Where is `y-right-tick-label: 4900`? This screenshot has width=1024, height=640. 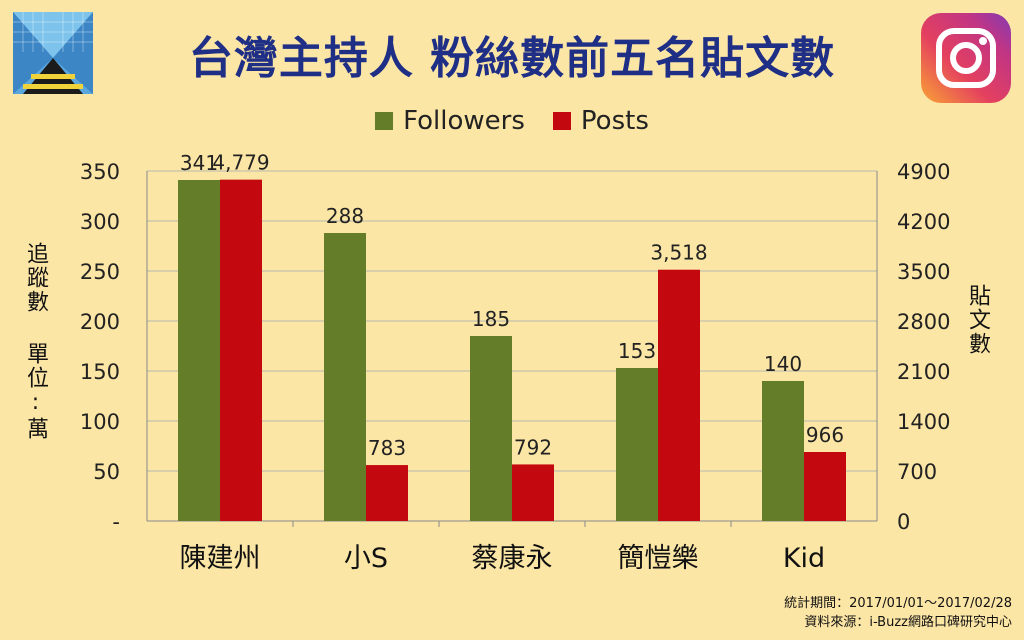 y-right-tick-label: 4900 is located at coordinates (923, 172).